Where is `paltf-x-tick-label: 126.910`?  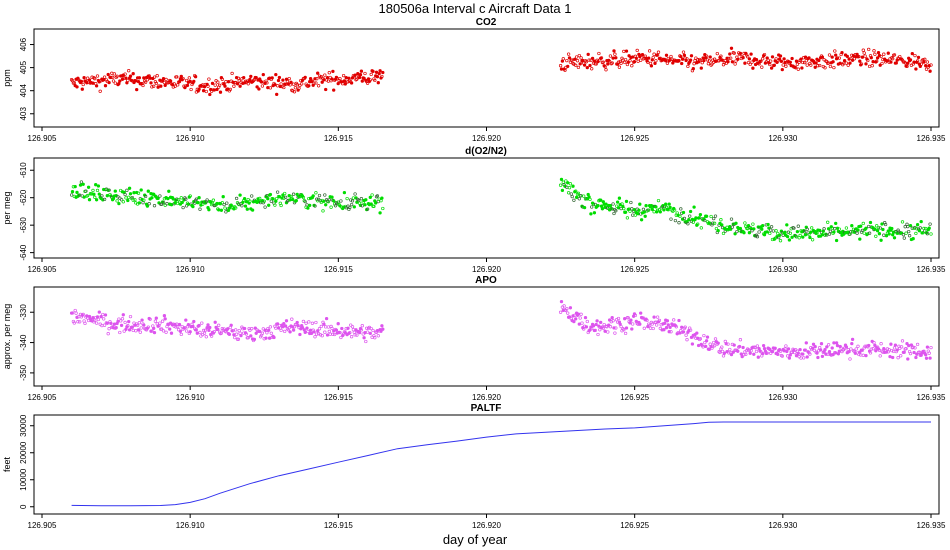
paltf-x-tick-label: 126.910 is located at coordinates (190, 525).